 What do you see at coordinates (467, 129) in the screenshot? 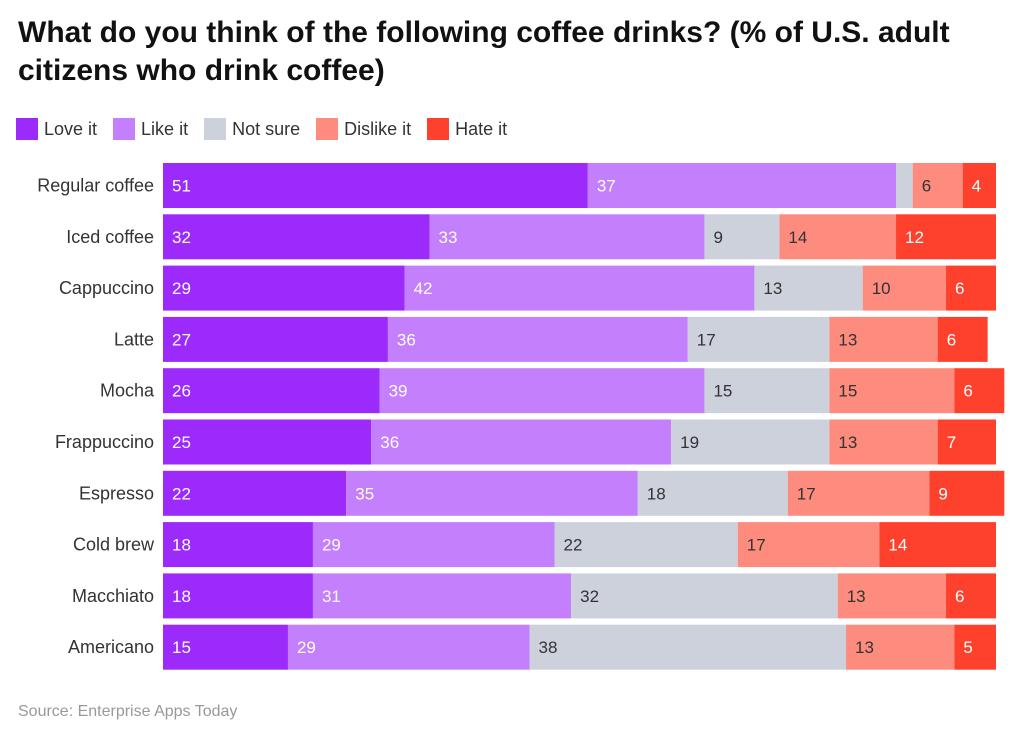
I see `legend-item: Hate it` at bounding box center [467, 129].